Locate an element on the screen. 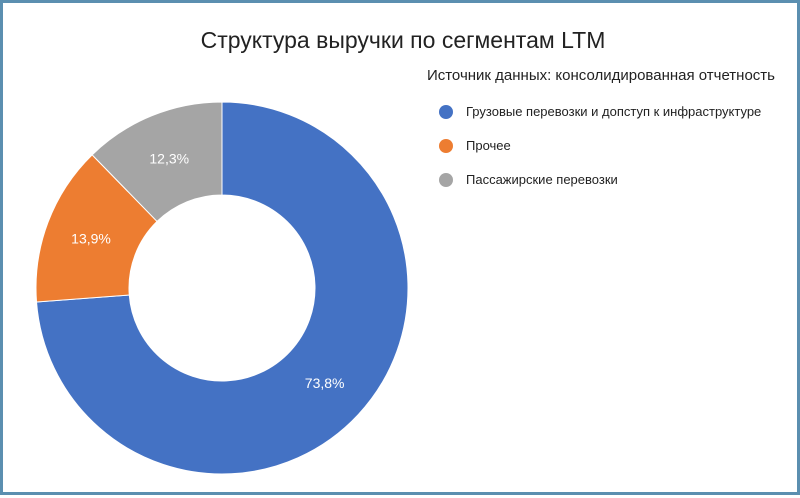  slice-value-label: 73,8% is located at coordinates (325, 383).